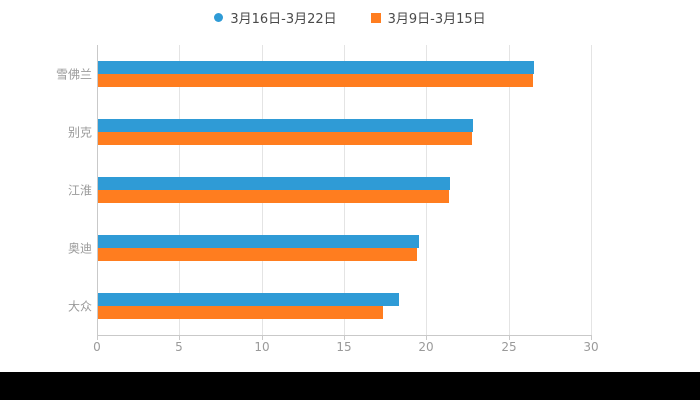 The image size is (700, 400). Describe the element at coordinates (79, 248) in the screenshot. I see `category-label: 奥迪` at that location.